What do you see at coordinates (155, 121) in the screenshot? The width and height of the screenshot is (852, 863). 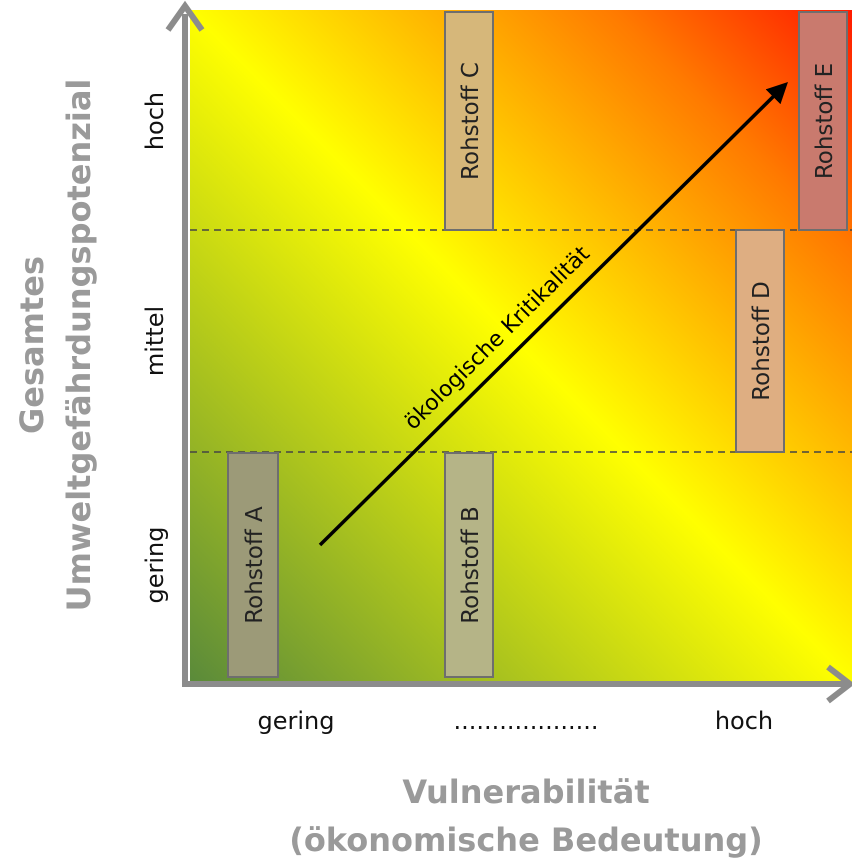 I see `y-level-high: hoch` at bounding box center [155, 121].